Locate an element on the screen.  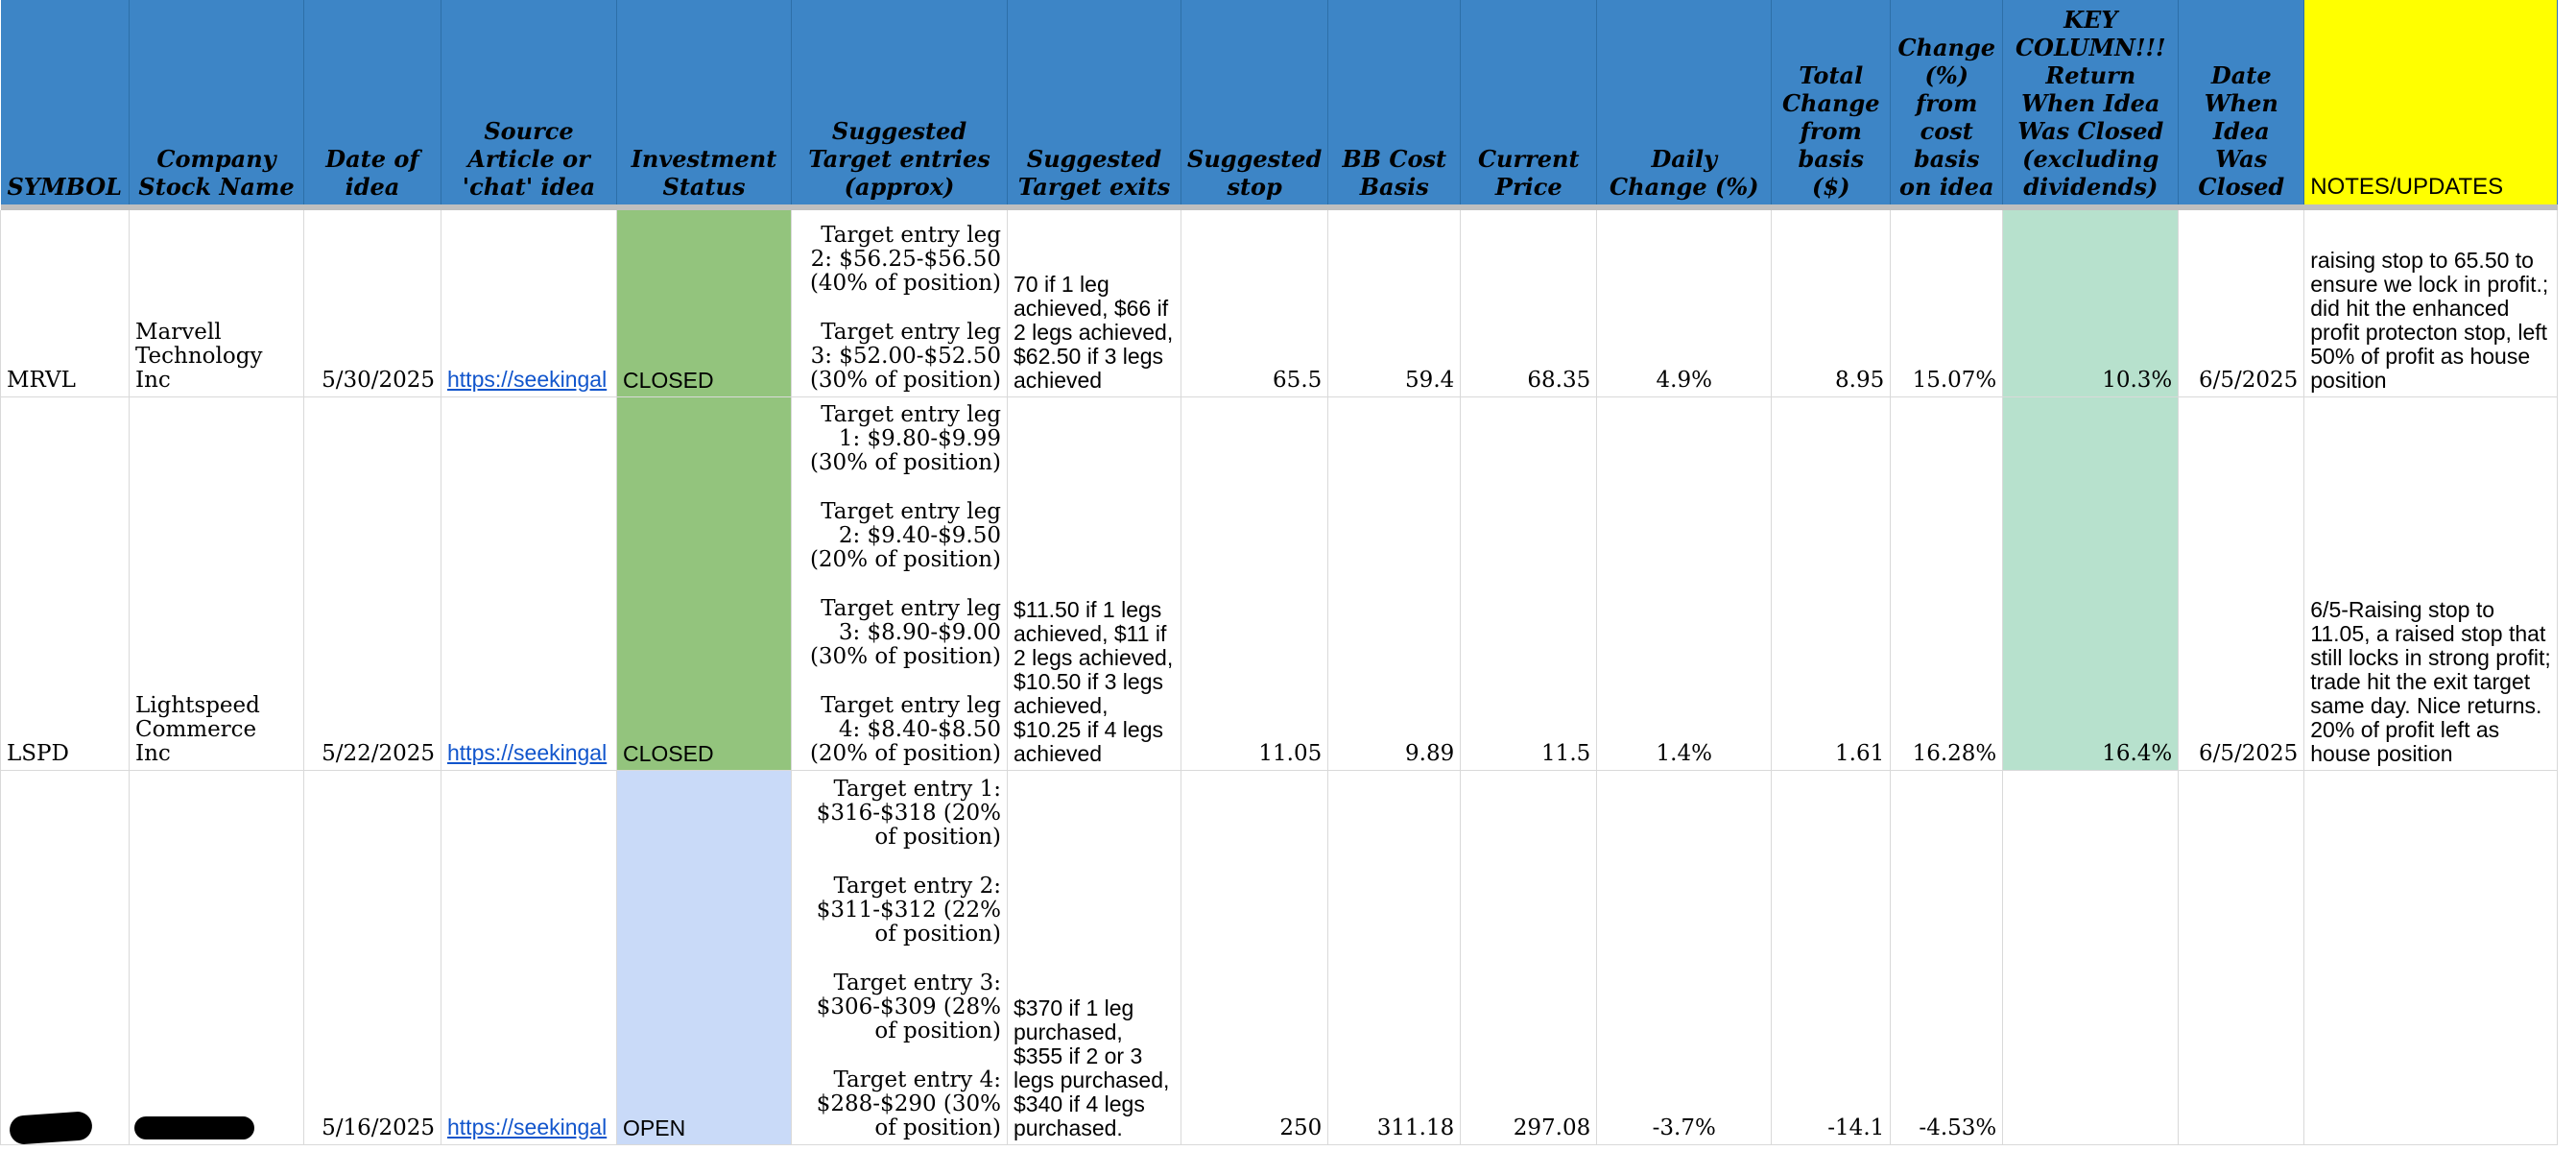
cell-change-pct: 15.07% is located at coordinates (1947, 303).